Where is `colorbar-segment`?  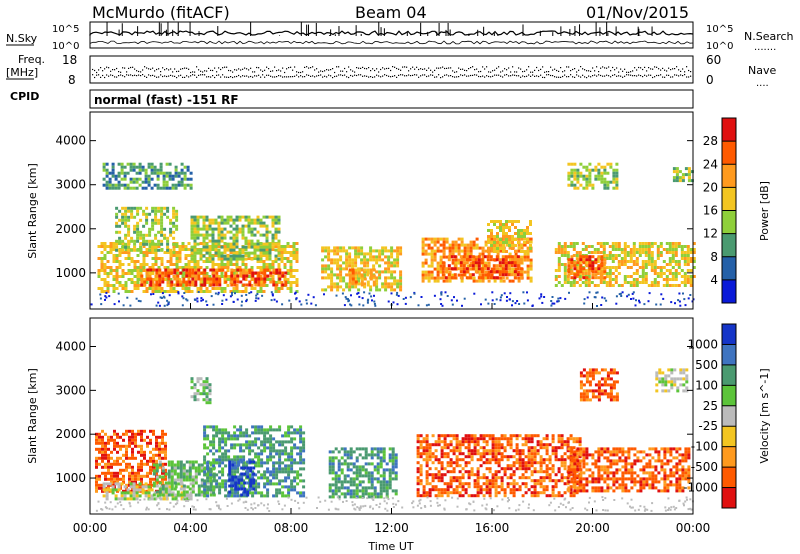 colorbar-segment is located at coordinates (729, 245).